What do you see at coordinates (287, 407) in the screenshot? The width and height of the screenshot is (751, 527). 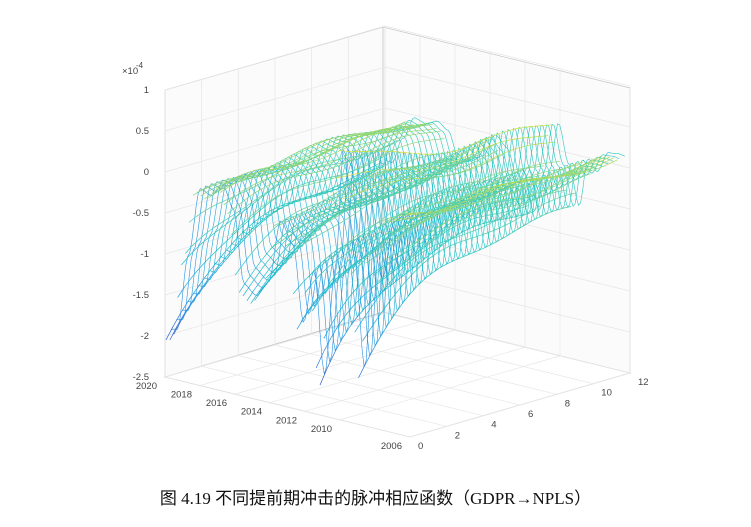 I see `horizon-gridline` at bounding box center [287, 407].